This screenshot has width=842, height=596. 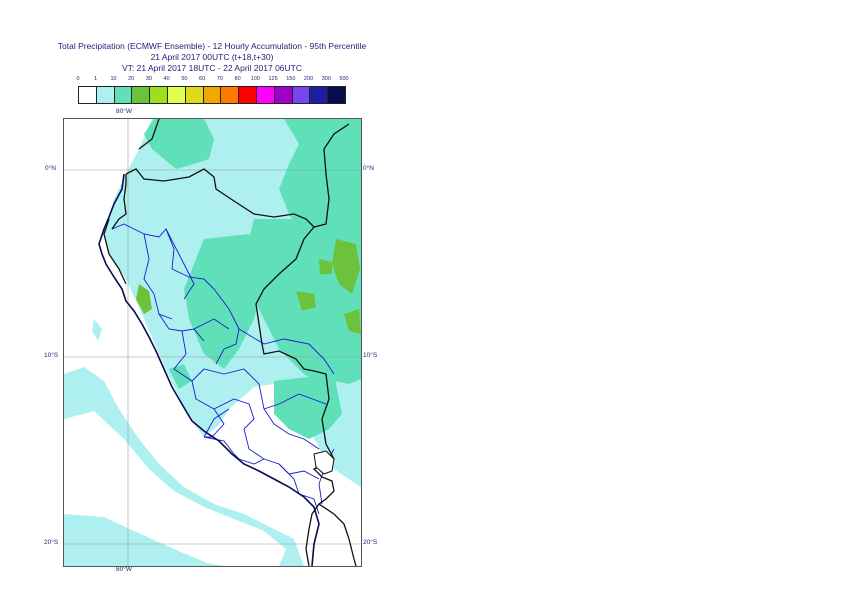 I want to click on legend-color-bar, so click(x=212, y=95).